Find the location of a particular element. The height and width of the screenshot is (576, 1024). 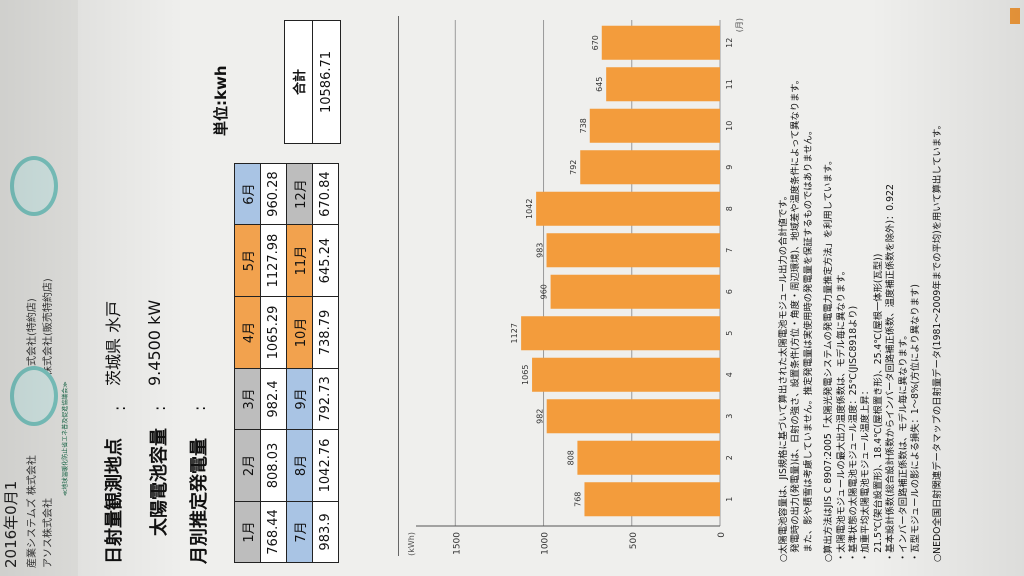

month-header: 11月 is located at coordinates (299, 260).